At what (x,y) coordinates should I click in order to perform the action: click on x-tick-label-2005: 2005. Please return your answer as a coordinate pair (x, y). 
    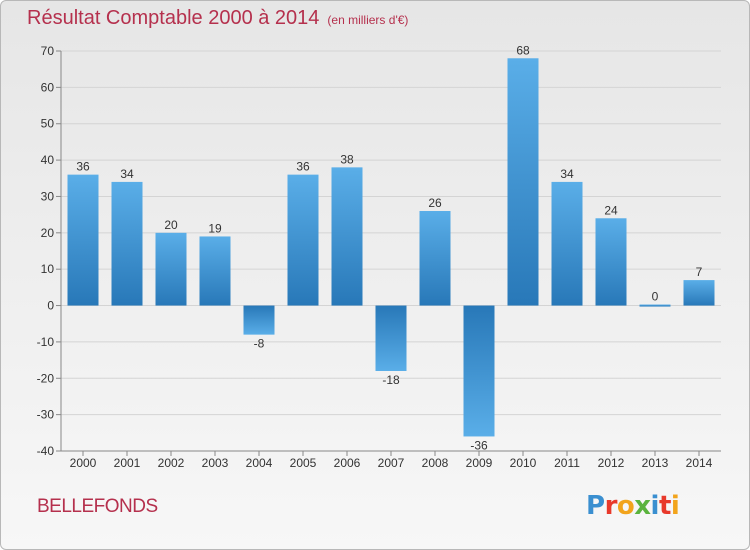
    Looking at the image, I should click on (303, 463).